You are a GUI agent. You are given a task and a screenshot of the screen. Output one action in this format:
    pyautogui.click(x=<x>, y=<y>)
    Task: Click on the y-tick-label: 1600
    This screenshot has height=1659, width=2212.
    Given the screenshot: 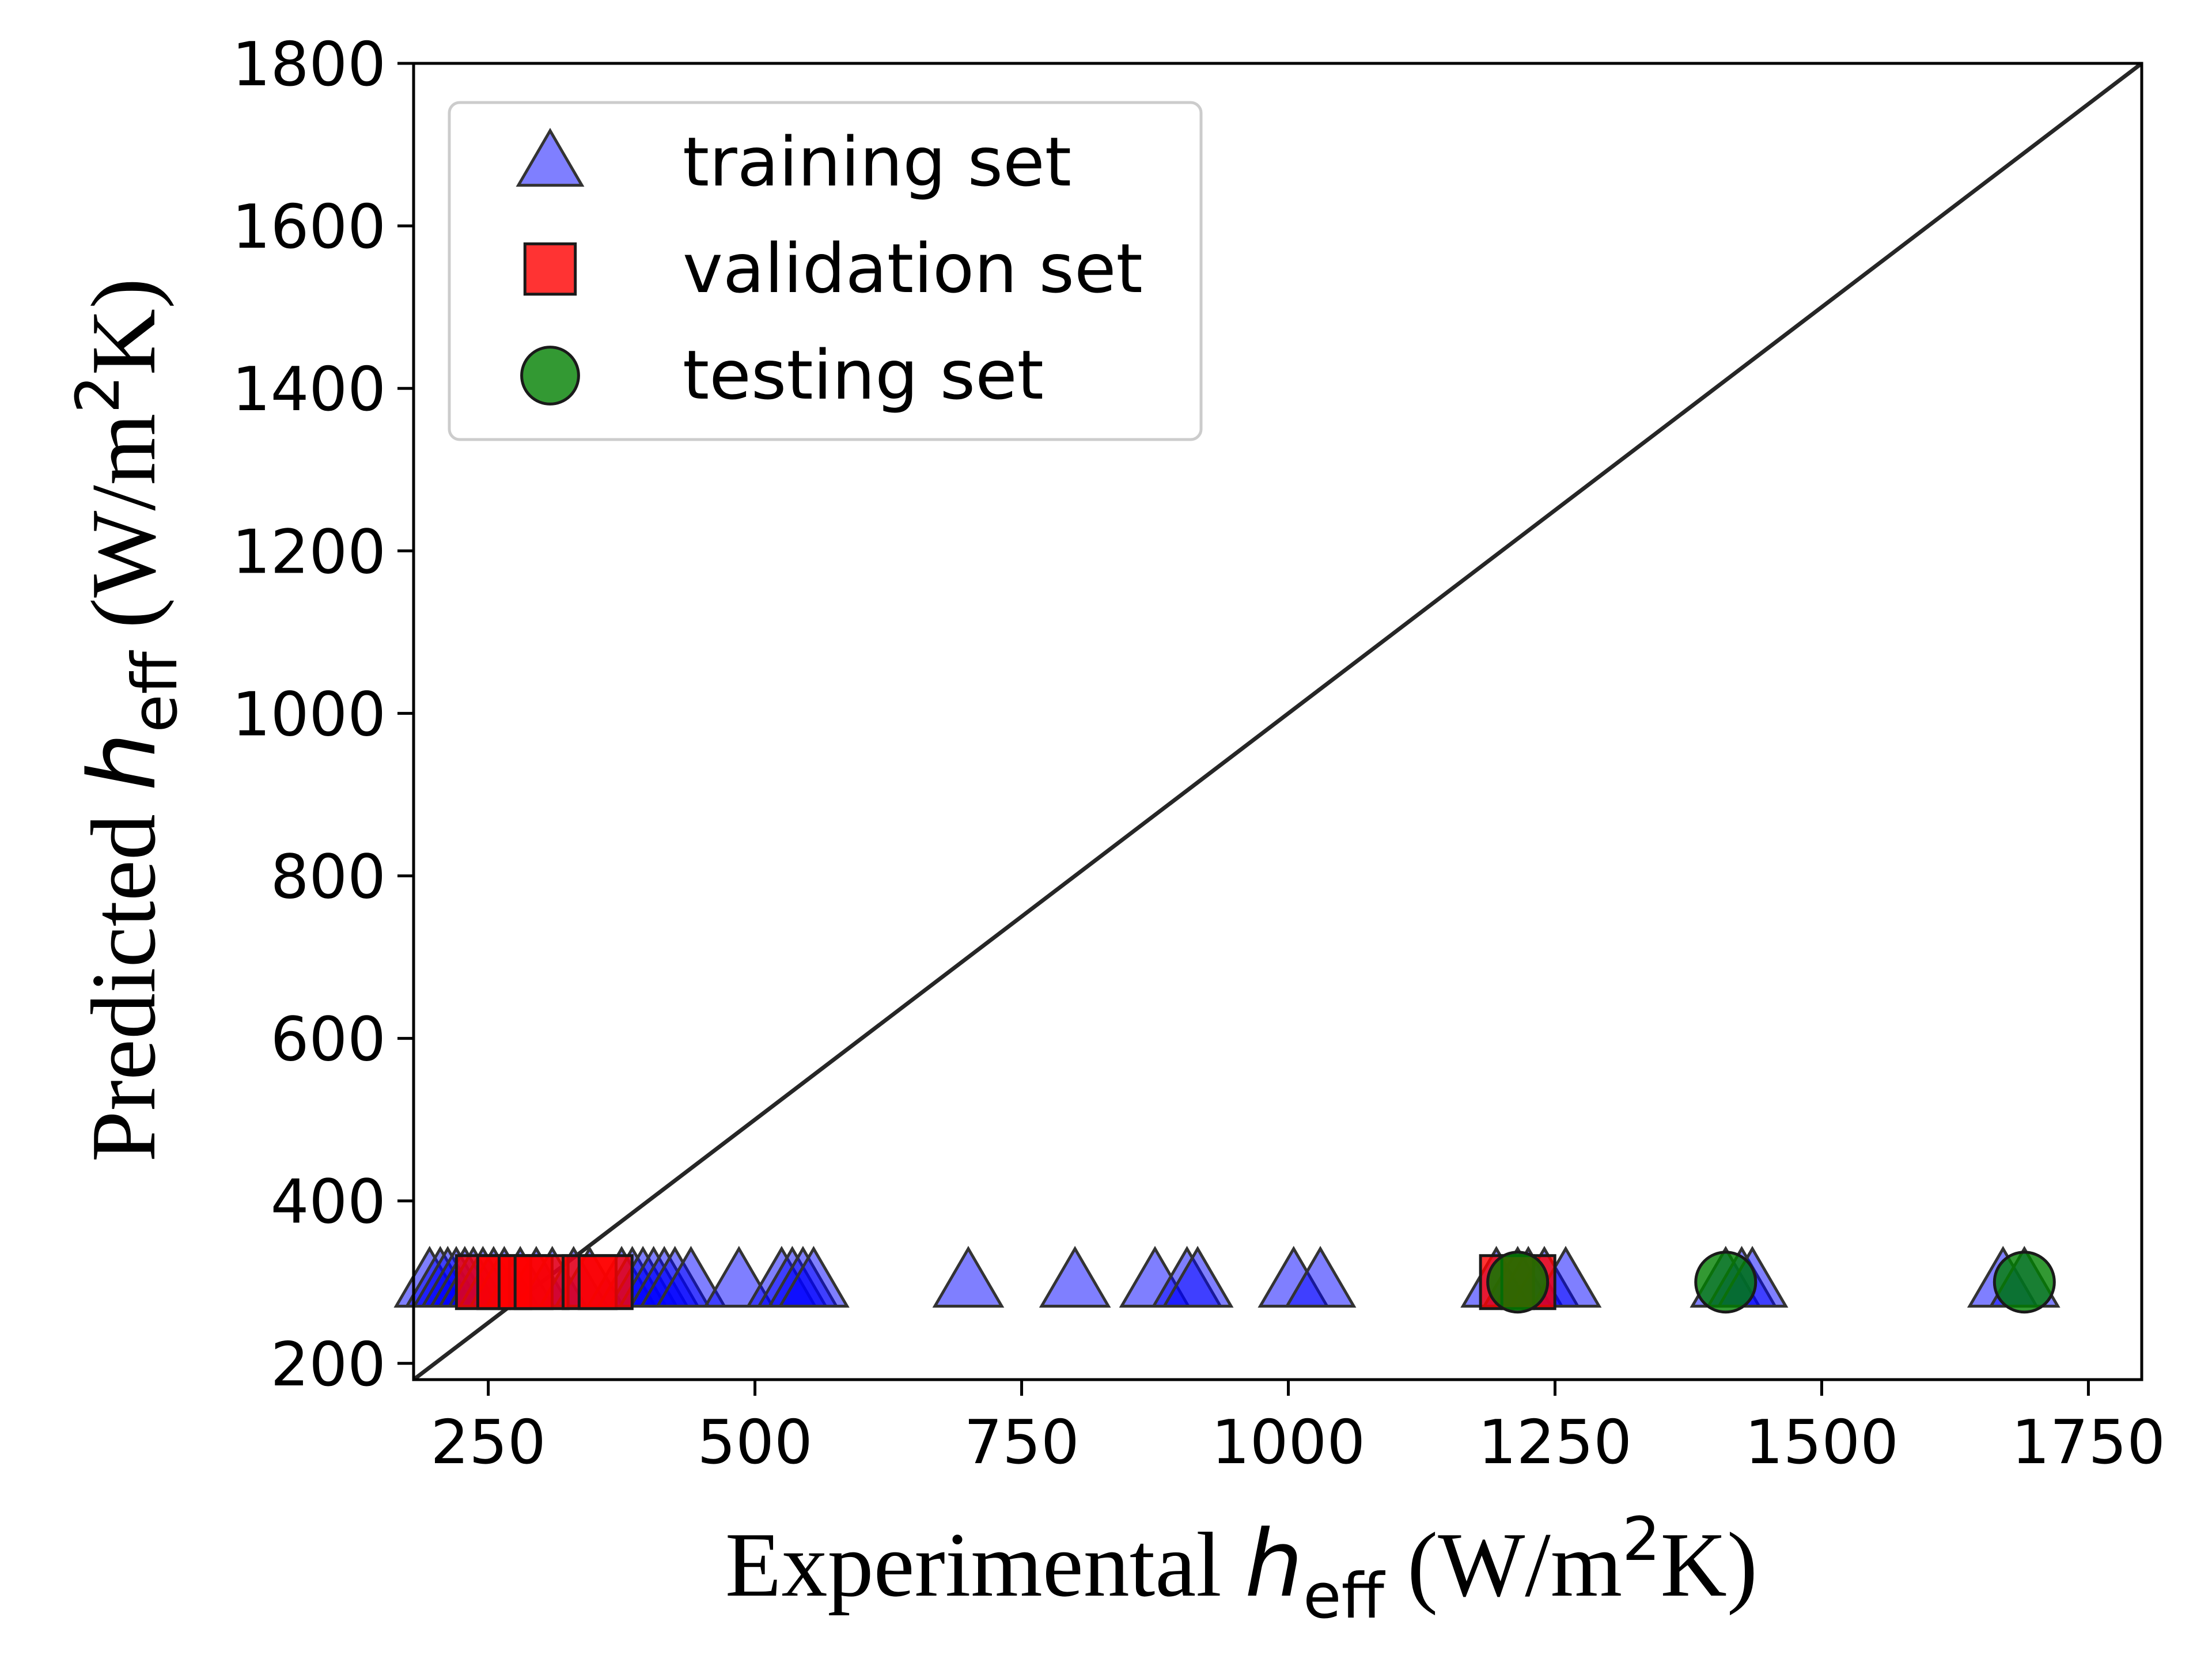 What is the action you would take?
    pyautogui.click(x=309, y=227)
    